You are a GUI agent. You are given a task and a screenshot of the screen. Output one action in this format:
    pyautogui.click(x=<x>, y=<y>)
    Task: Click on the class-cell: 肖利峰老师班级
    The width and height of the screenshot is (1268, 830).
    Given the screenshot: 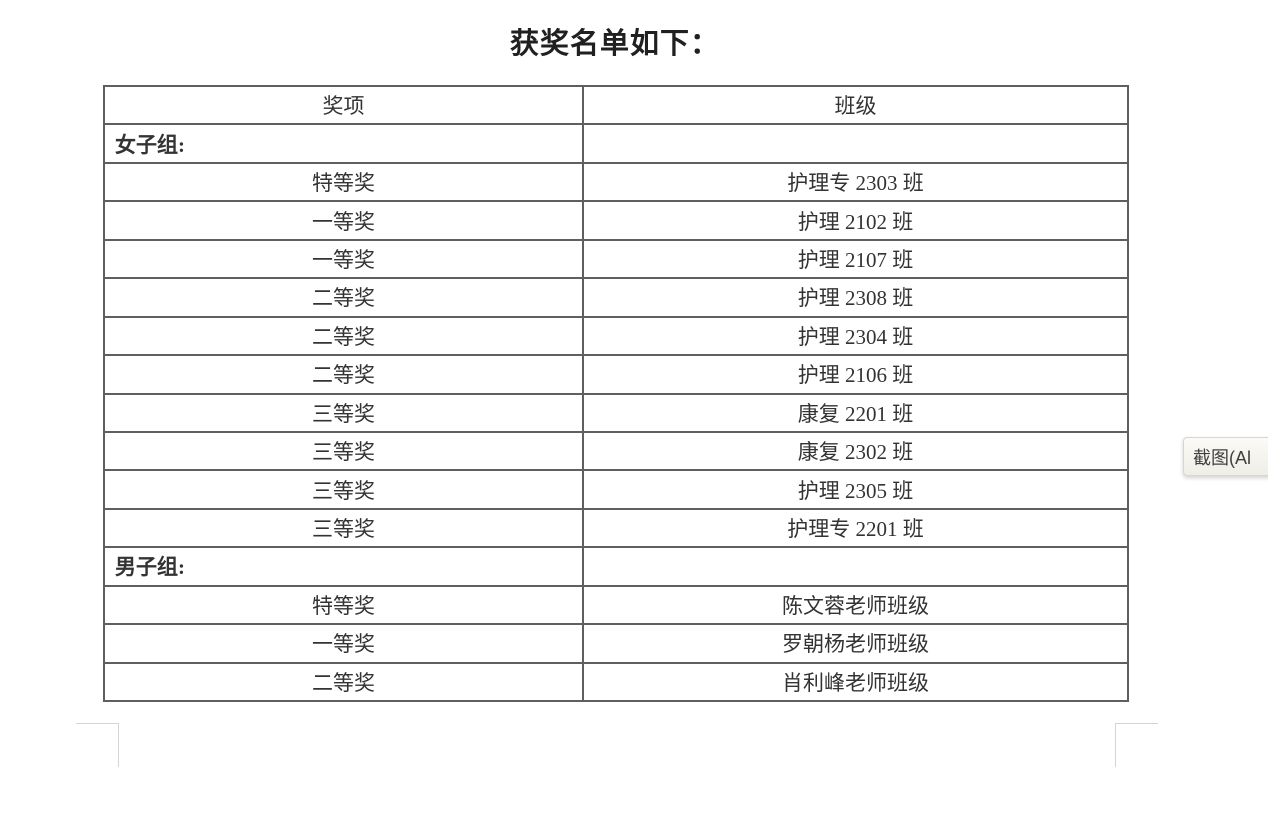 What is the action you would take?
    pyautogui.click(x=855, y=682)
    